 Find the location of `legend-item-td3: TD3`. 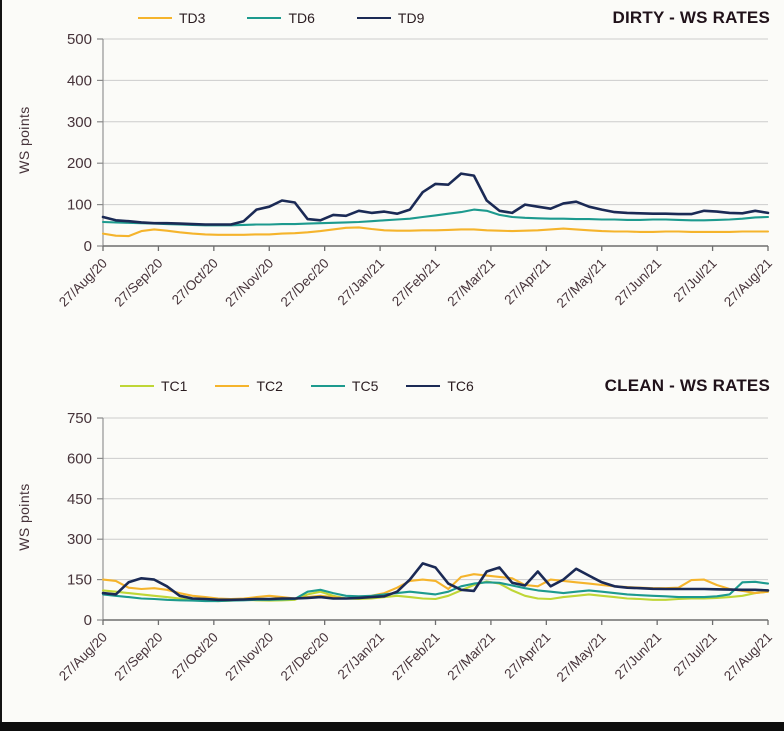

legend-item-td3: TD3 is located at coordinates (171, 18).